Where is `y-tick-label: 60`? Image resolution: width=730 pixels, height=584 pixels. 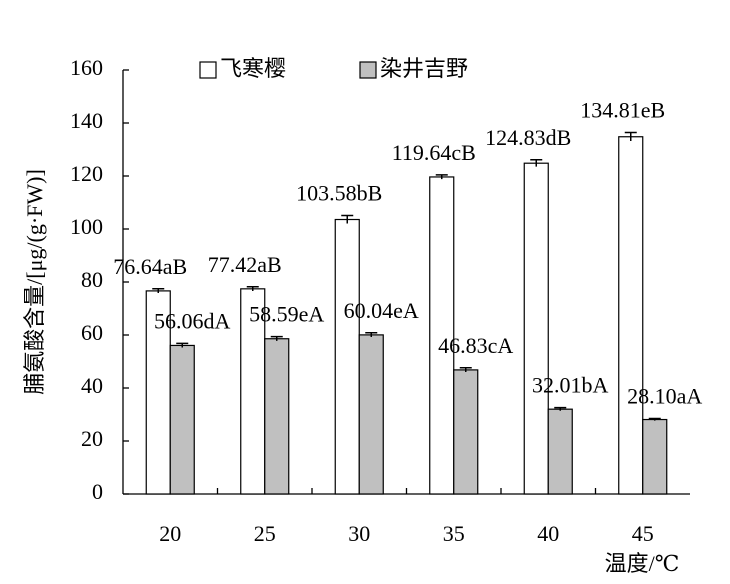 y-tick-label: 60 is located at coordinates (92, 332).